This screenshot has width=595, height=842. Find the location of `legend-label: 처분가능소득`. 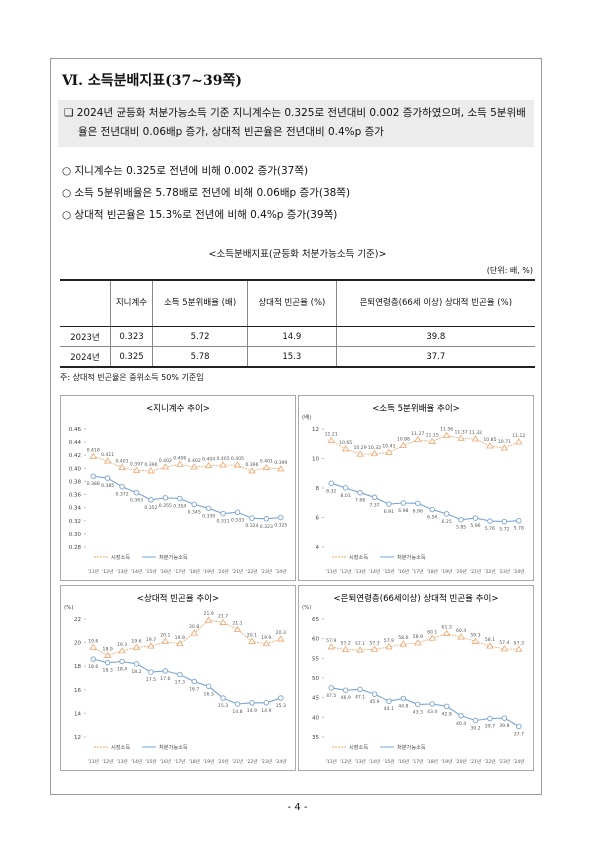

legend-label: 처분가능소득 is located at coordinates (173, 747).